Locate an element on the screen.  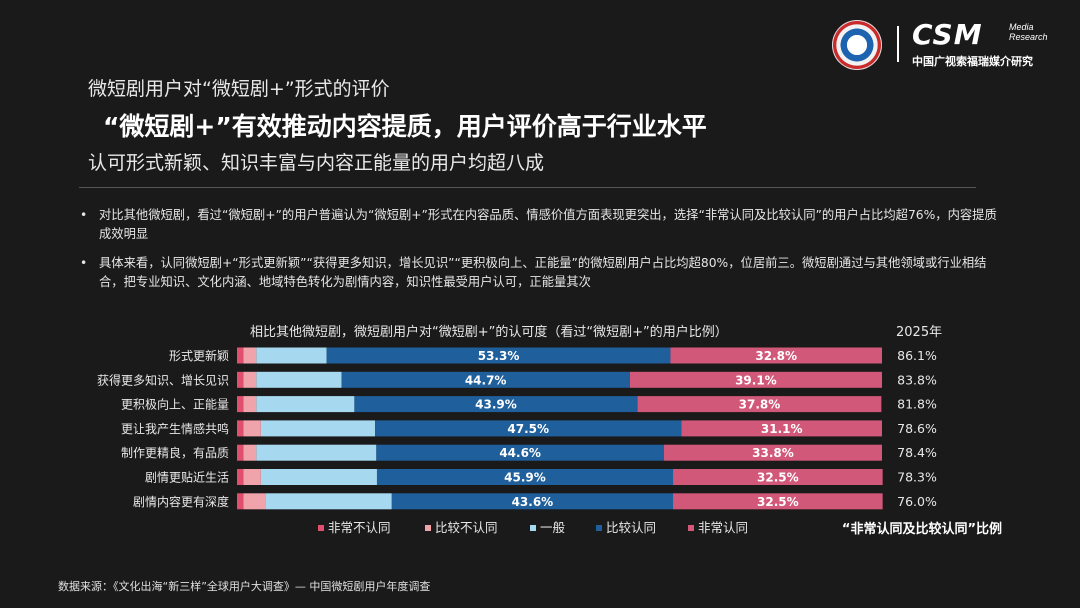
chart-title: 相比其他微短剧，微短剧用户对“微短剧+”的认可度（看过“微短剧+”的用户比例） is located at coordinates (489, 332).